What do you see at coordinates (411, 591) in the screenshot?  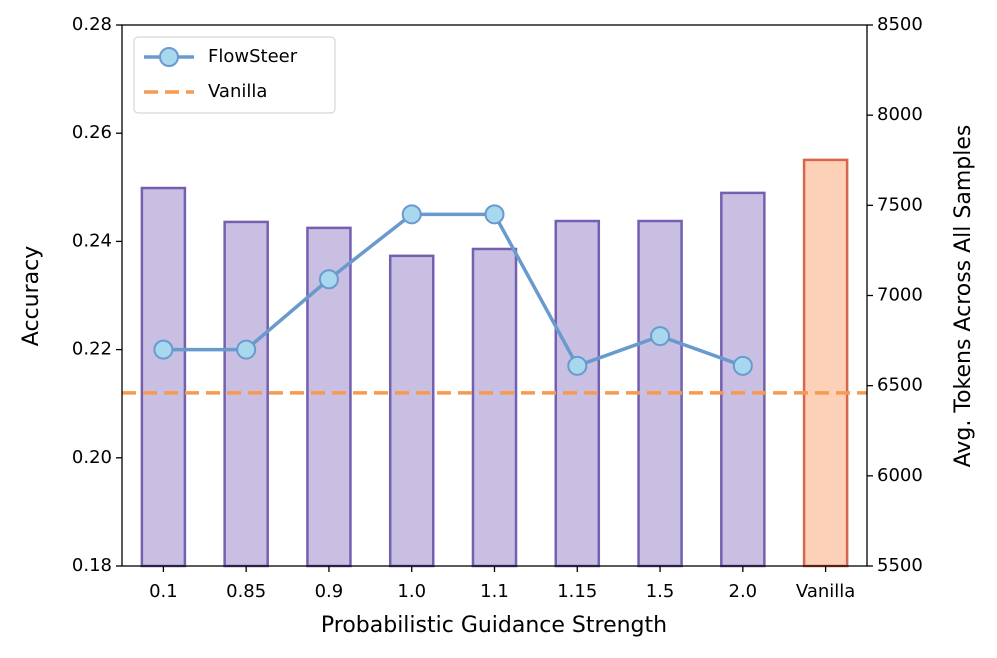 I see `x-tick-label: 1.0` at bounding box center [411, 591].